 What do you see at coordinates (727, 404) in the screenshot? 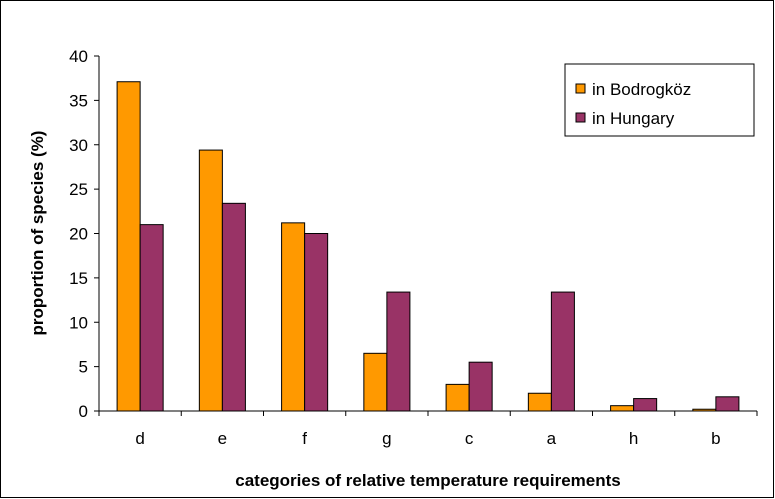
I see `bar-hungary-b` at bounding box center [727, 404].